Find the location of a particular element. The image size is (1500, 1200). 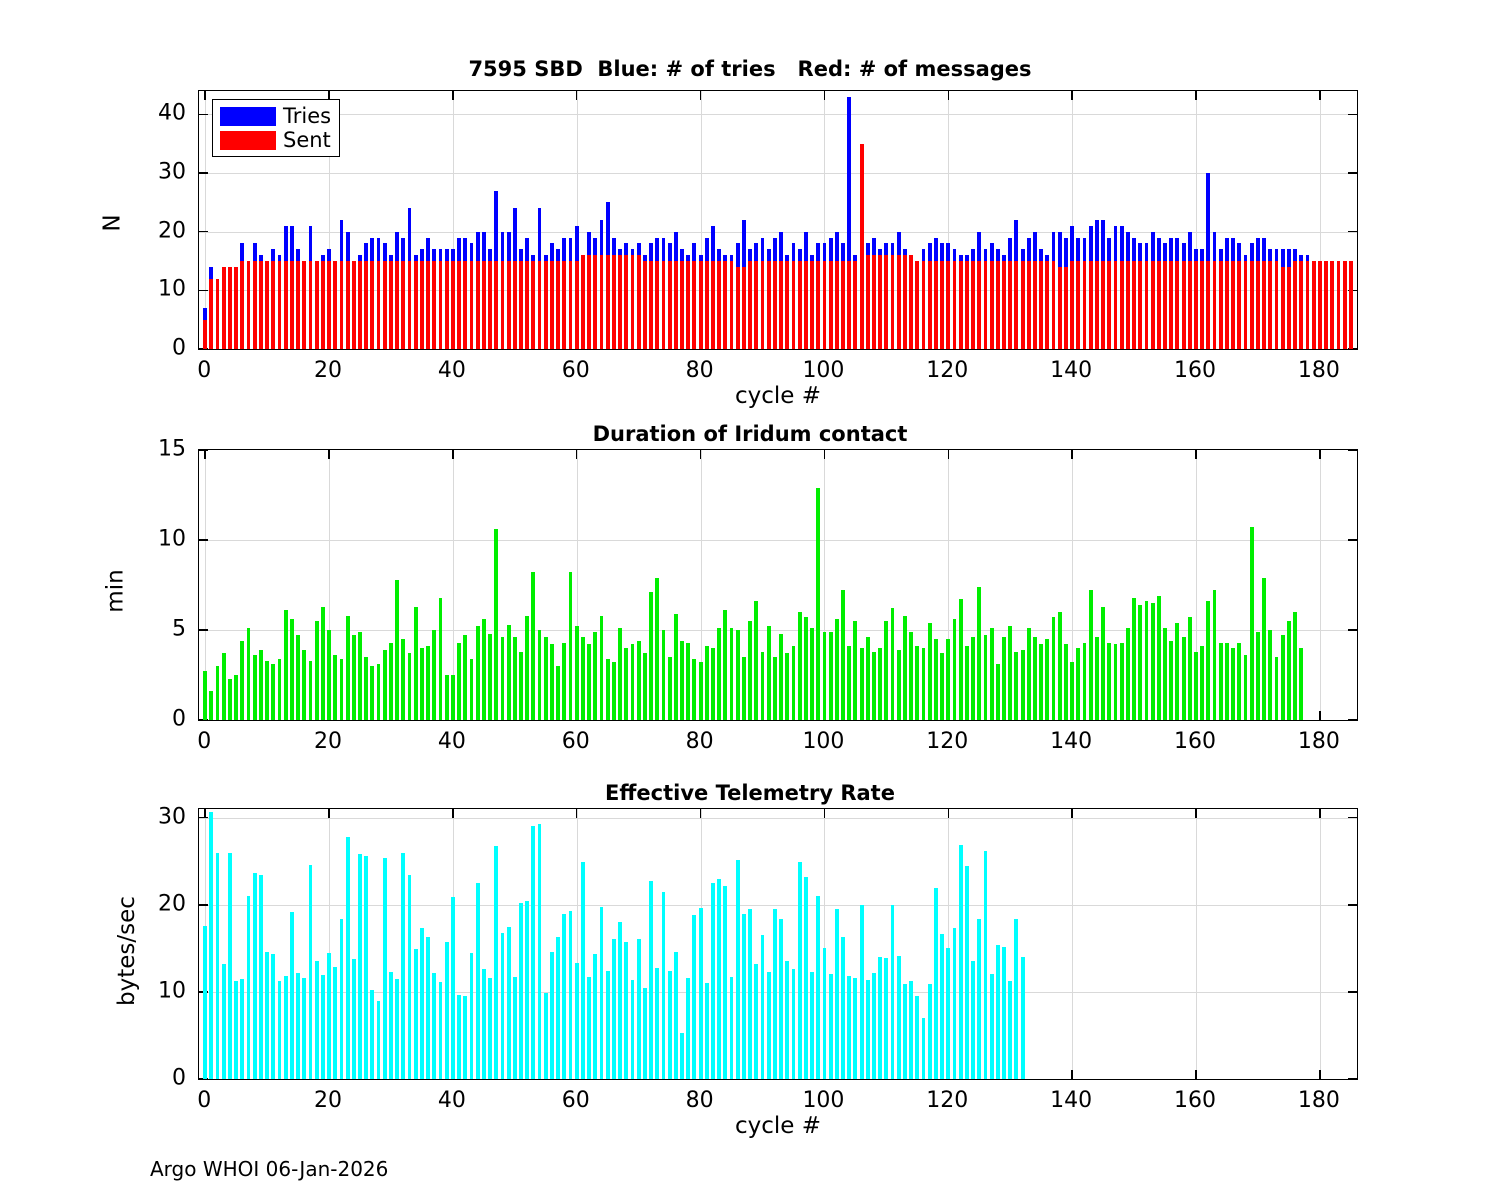

y-axis-tick is located at coordinates (203, 630).